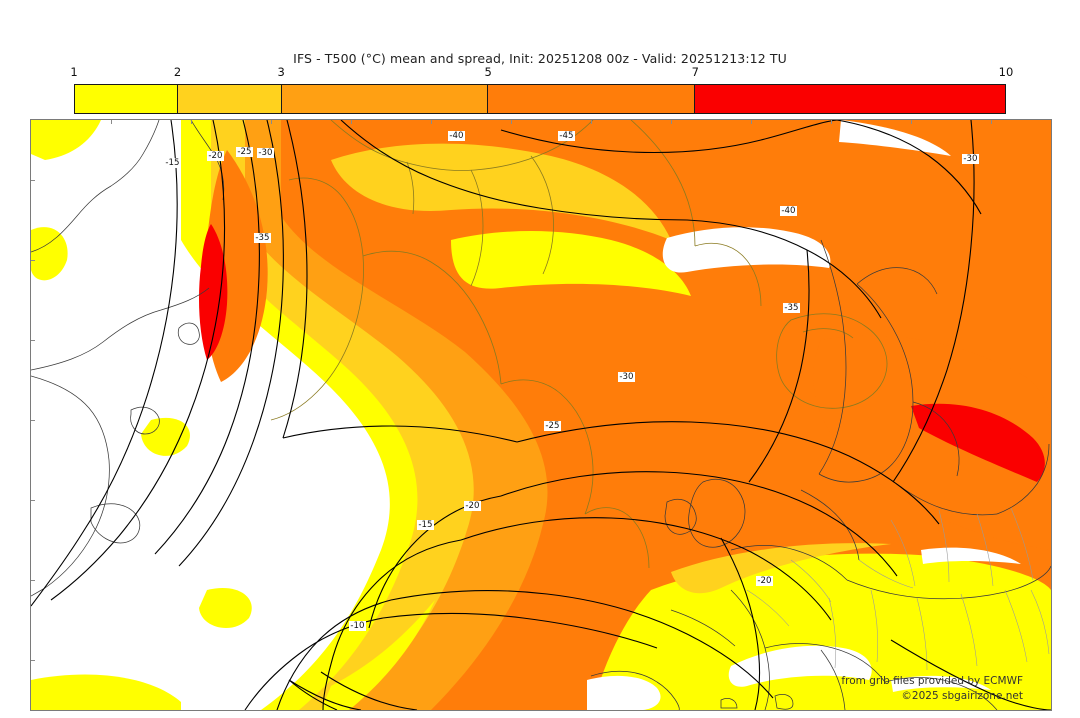 Image resolution: width=1080 pixels, height=718 pixels. Describe the element at coordinates (357, 625) in the screenshot. I see `contour-label: -10` at that location.